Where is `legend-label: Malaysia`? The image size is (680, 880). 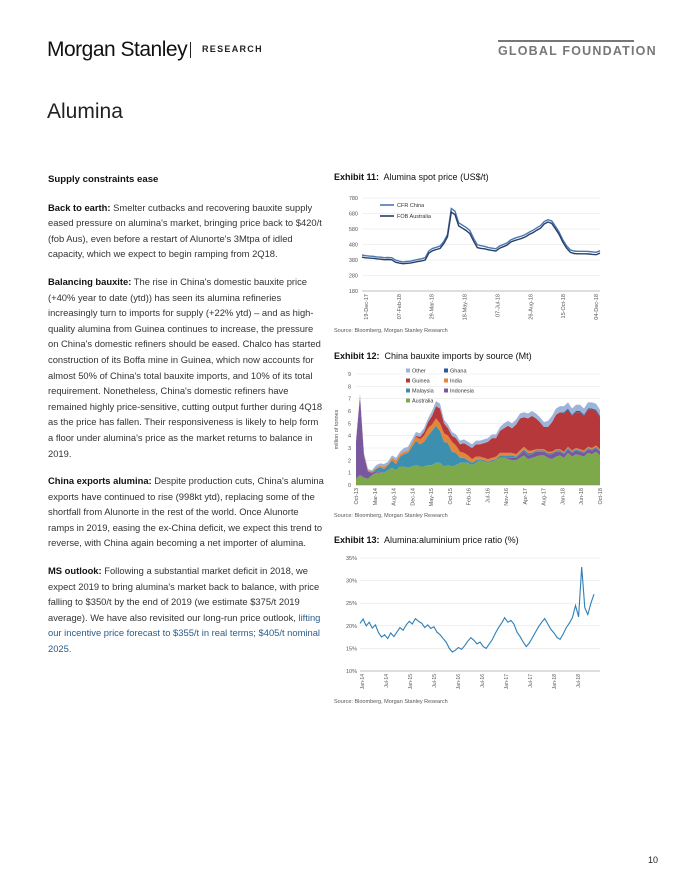 legend-label: Malaysia is located at coordinates (423, 392).